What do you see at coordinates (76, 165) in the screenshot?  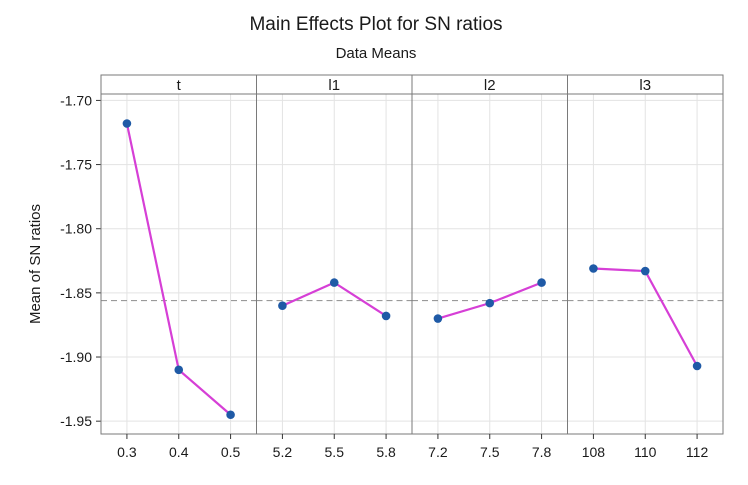 I see `y-tick-label: -1.75` at bounding box center [76, 165].